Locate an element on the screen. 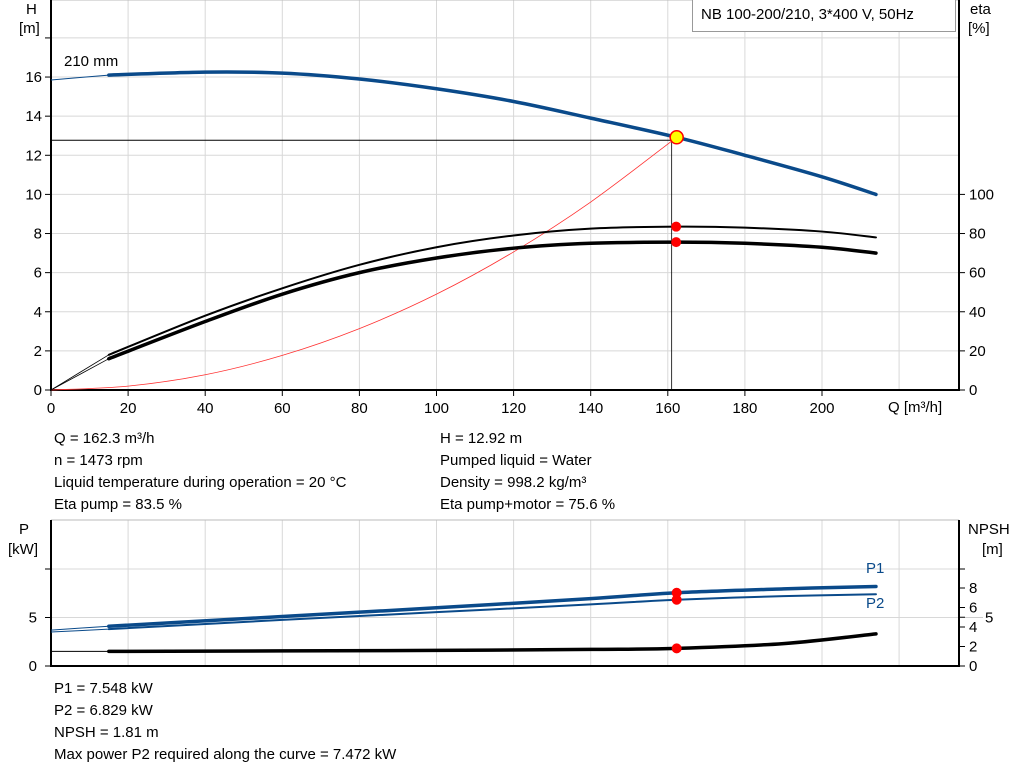  eta-tick-label: 0 is located at coordinates (973, 390).